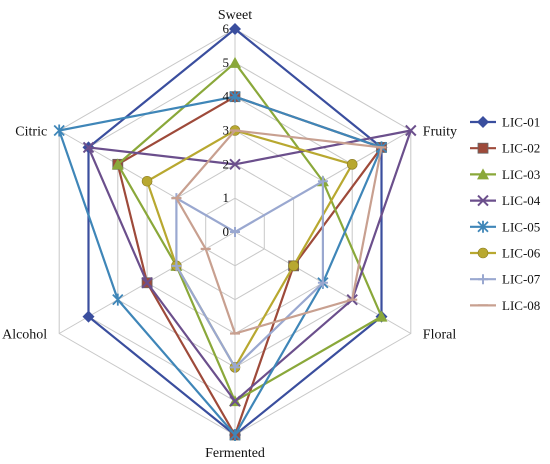 The image size is (550, 464). Describe the element at coordinates (226, 96) in the screenshot. I see `tick-label: 4` at that location.